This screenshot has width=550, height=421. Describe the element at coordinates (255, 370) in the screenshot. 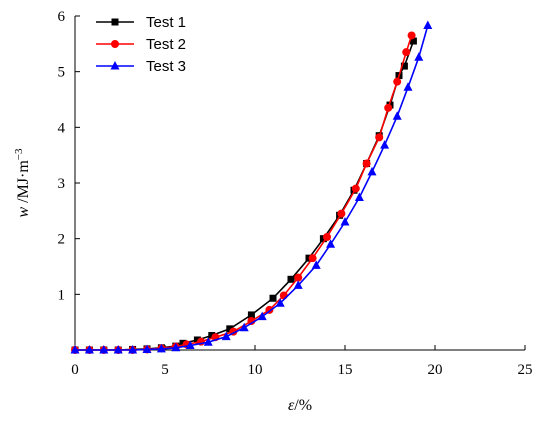

I see `x-tick-label: 10` at that location.